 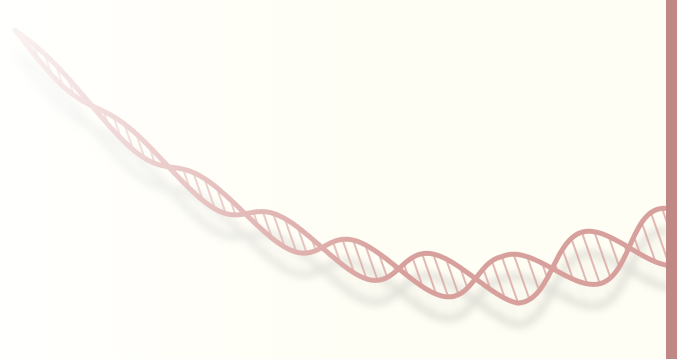 What do you see at coordinates (671, 179) in the screenshot?
I see `accent-side-bar` at bounding box center [671, 179].